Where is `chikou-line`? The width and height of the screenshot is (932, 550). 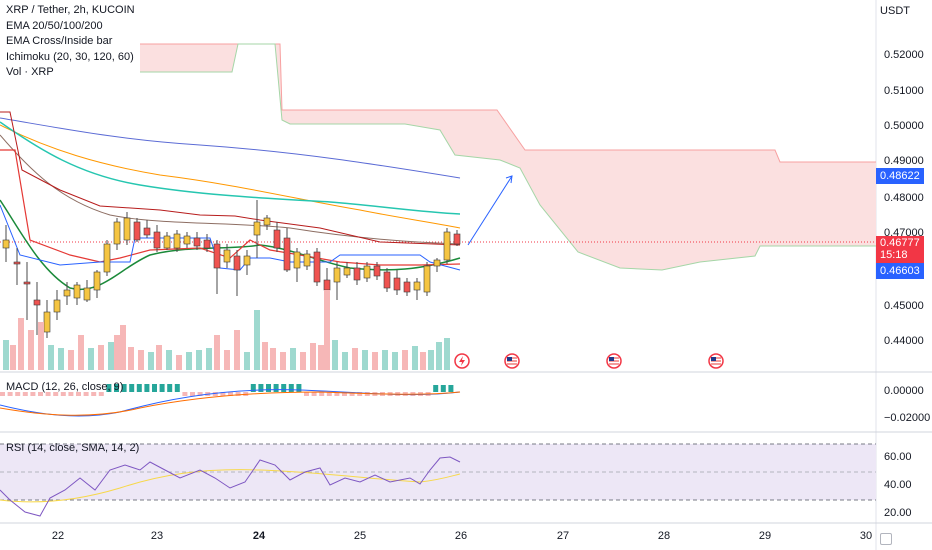
chikou-line is located at coordinates (230, 178).